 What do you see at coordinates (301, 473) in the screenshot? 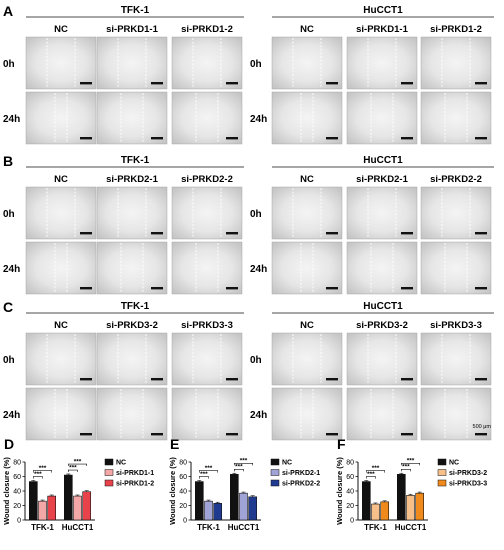
I see `legend-label: si-PRKD2-1` at bounding box center [301, 473].